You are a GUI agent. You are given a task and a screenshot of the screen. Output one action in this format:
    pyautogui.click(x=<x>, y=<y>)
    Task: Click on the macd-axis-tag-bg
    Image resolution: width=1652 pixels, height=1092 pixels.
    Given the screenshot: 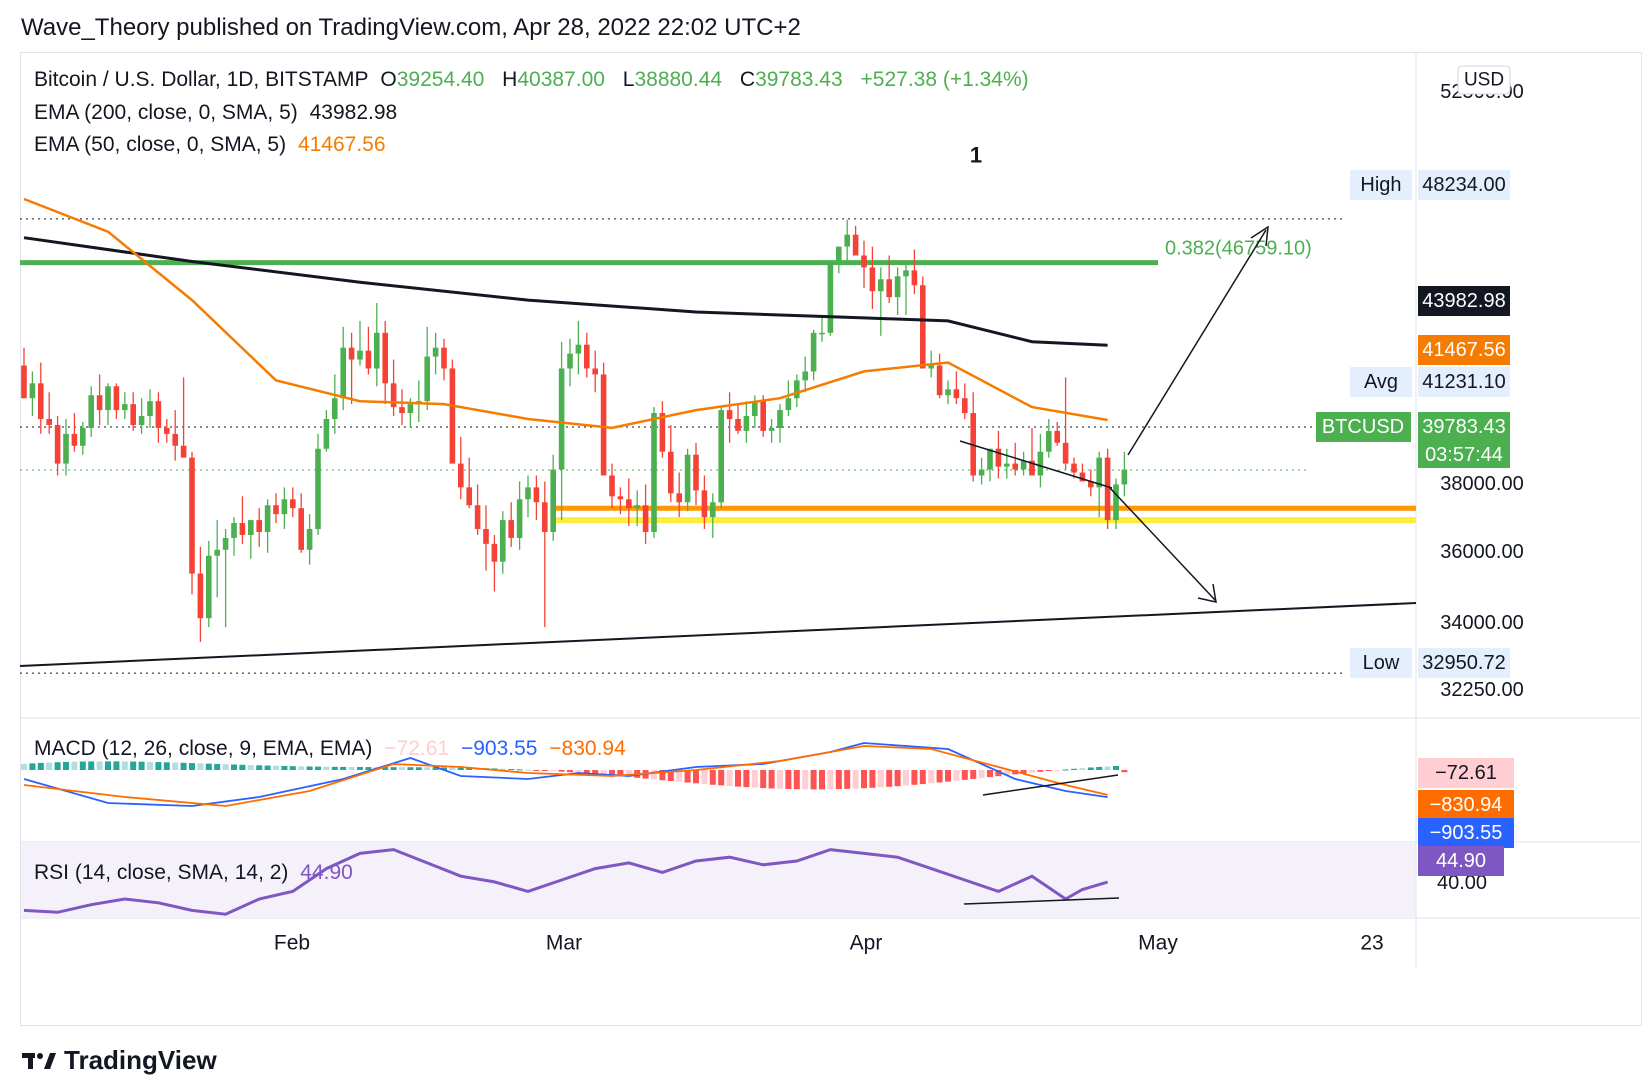 What is the action you would take?
    pyautogui.click(x=1466, y=773)
    